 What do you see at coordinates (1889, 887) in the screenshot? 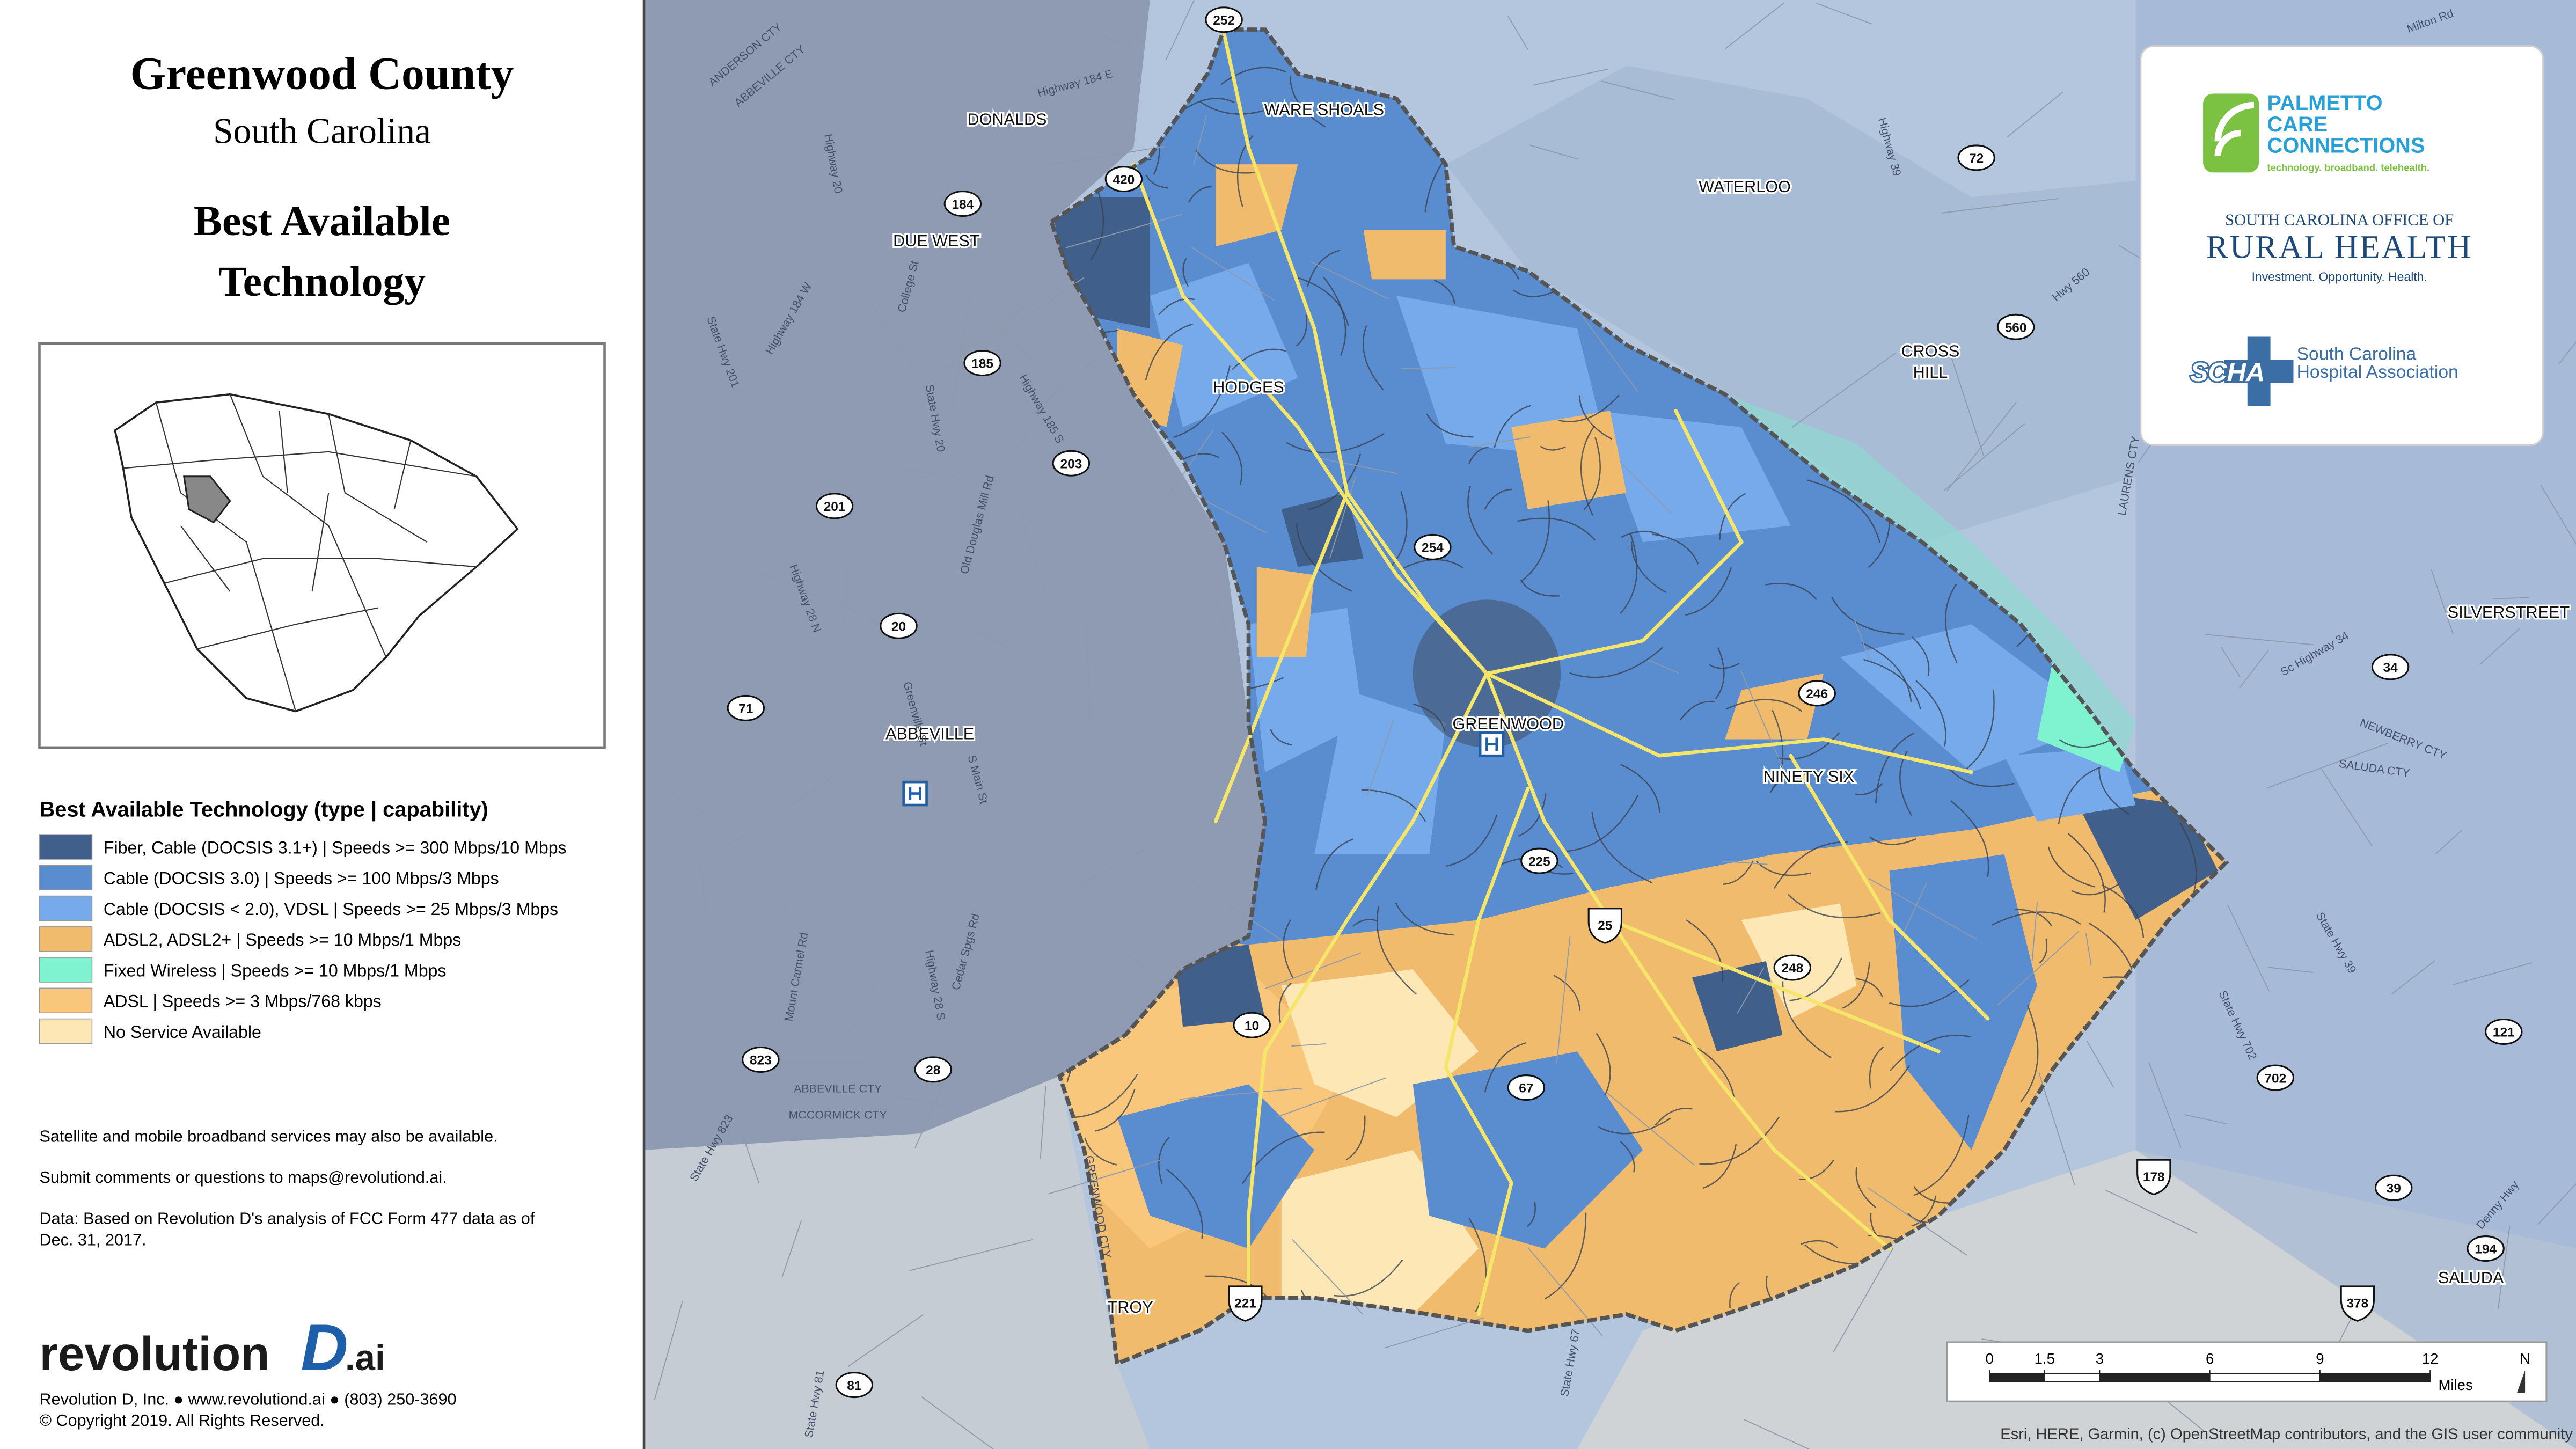
I see `highway` at bounding box center [1889, 887].